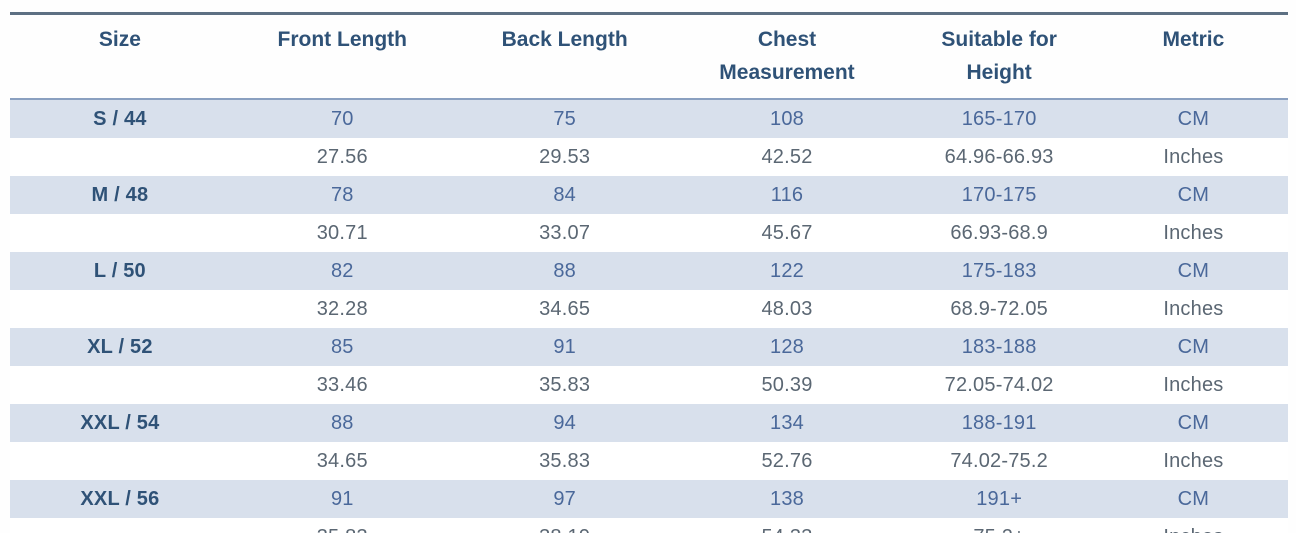  What do you see at coordinates (999, 308) in the screenshot?
I see `height-cell: 68.9-72.05` at bounding box center [999, 308].